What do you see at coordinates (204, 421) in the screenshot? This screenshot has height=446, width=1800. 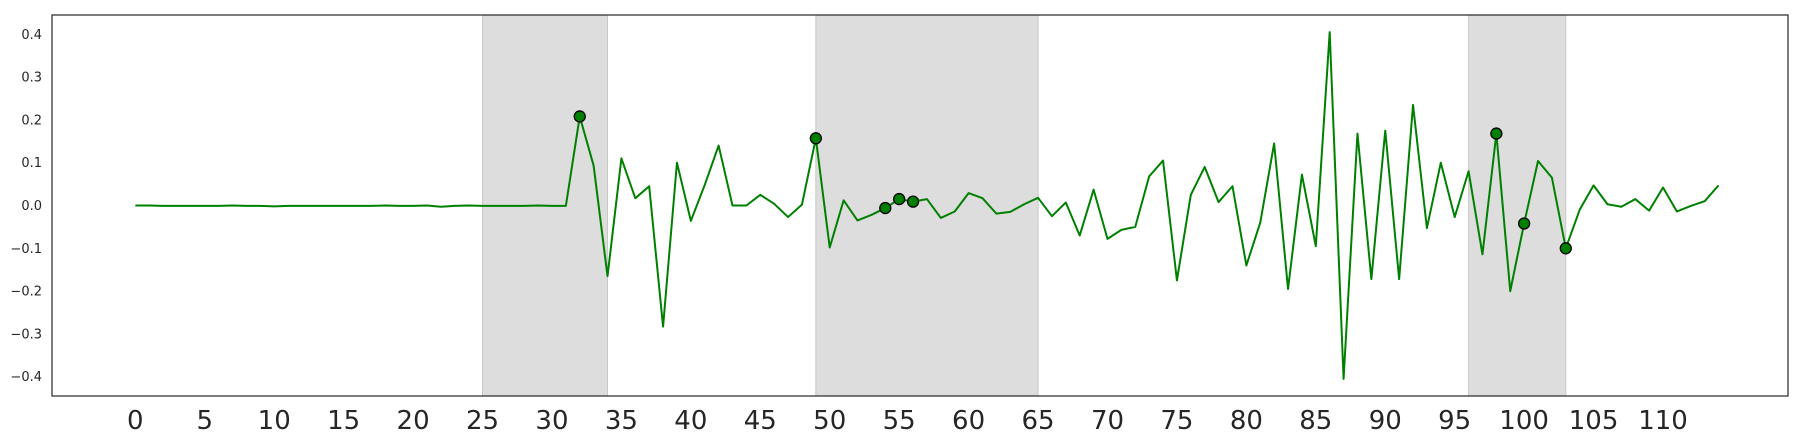 I see `x-tick-label: 5` at bounding box center [204, 421].